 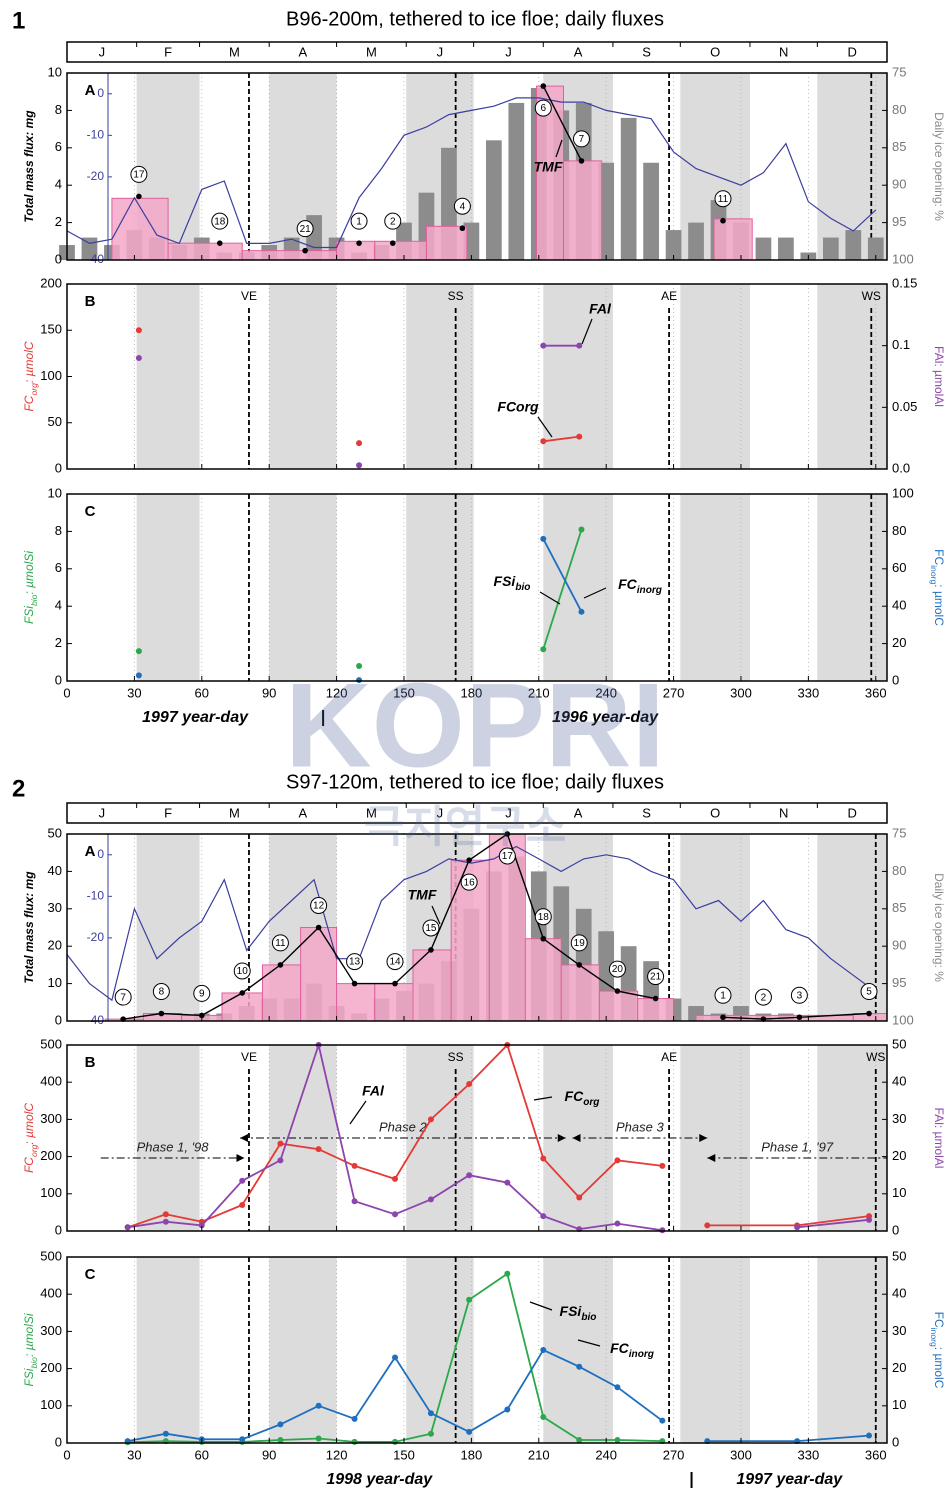 What do you see at coordinates (29, 166) in the screenshot?
I see `y-axis-label: Total mass flux: mg` at bounding box center [29, 166].